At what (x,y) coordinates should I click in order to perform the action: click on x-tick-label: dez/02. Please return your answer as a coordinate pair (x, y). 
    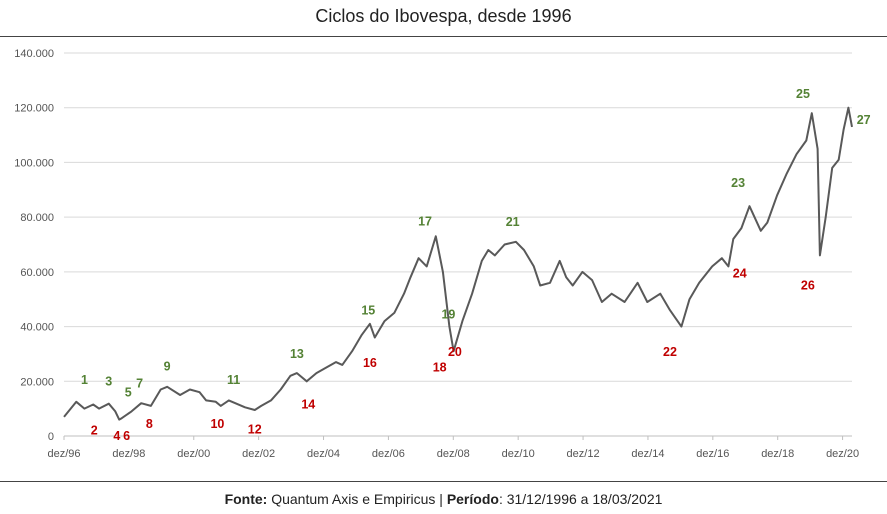
    Looking at the image, I should click on (258, 454).